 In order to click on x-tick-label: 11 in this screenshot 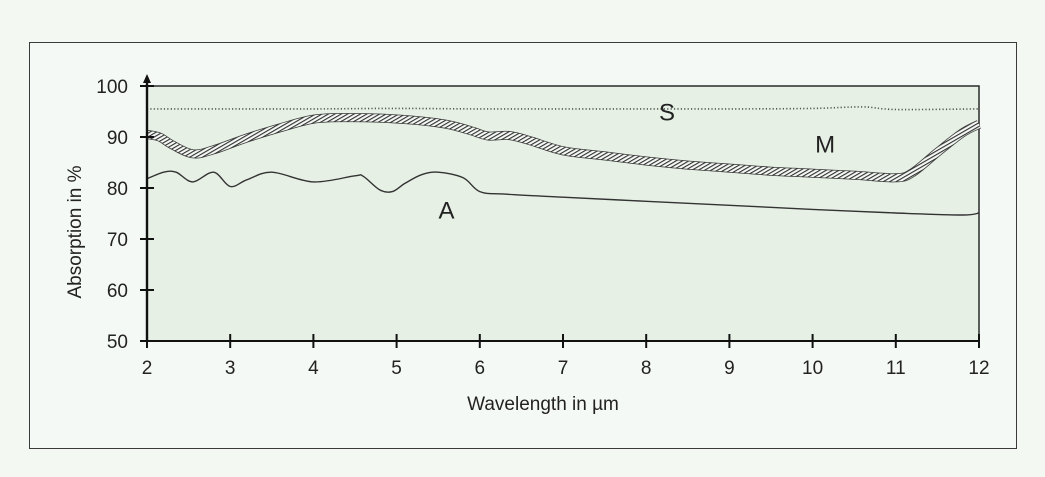, I will do `click(896, 368)`.